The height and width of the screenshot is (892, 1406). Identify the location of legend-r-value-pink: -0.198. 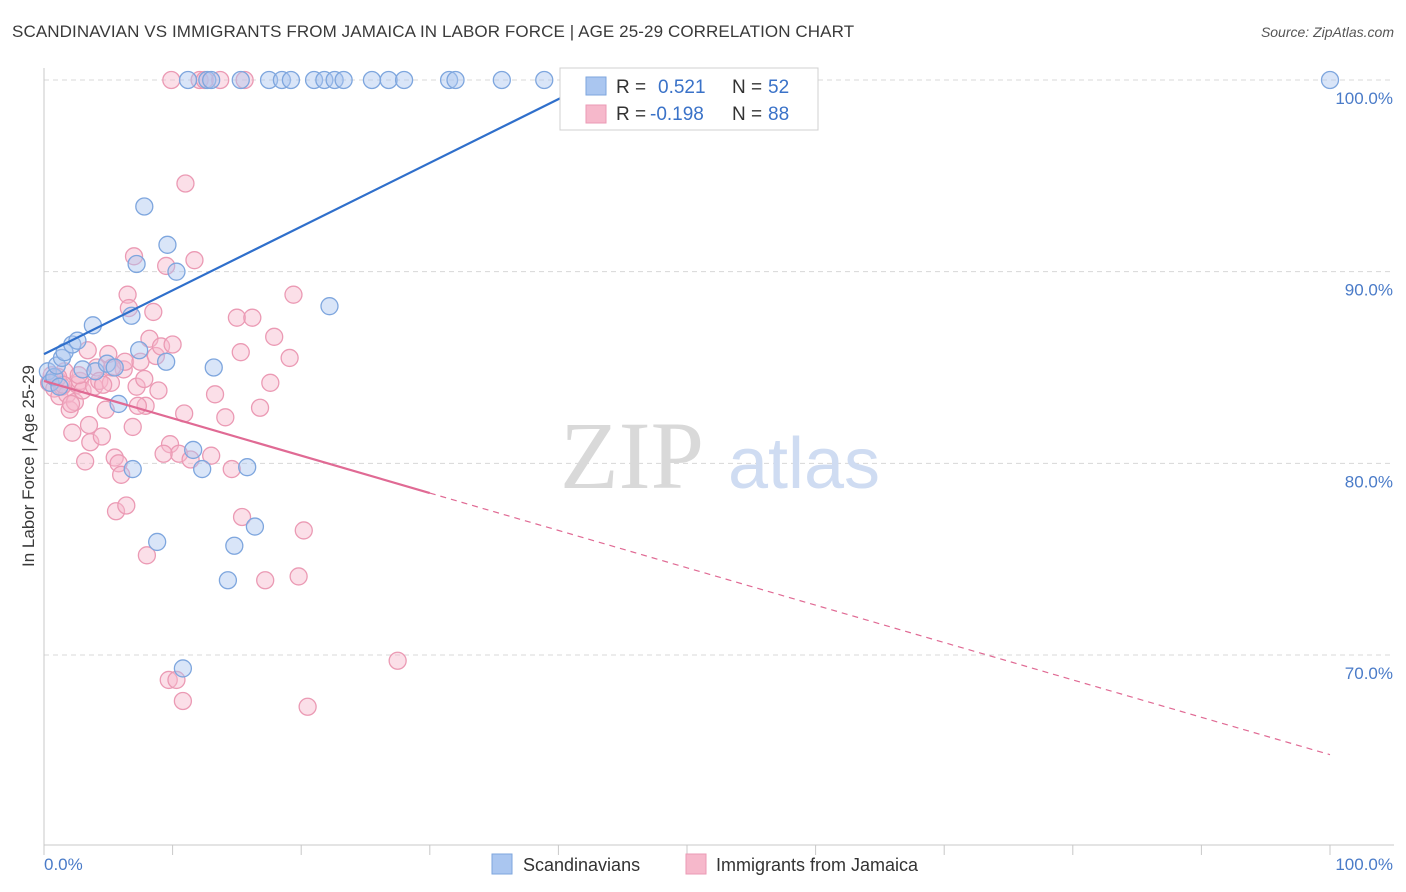
(677, 114).